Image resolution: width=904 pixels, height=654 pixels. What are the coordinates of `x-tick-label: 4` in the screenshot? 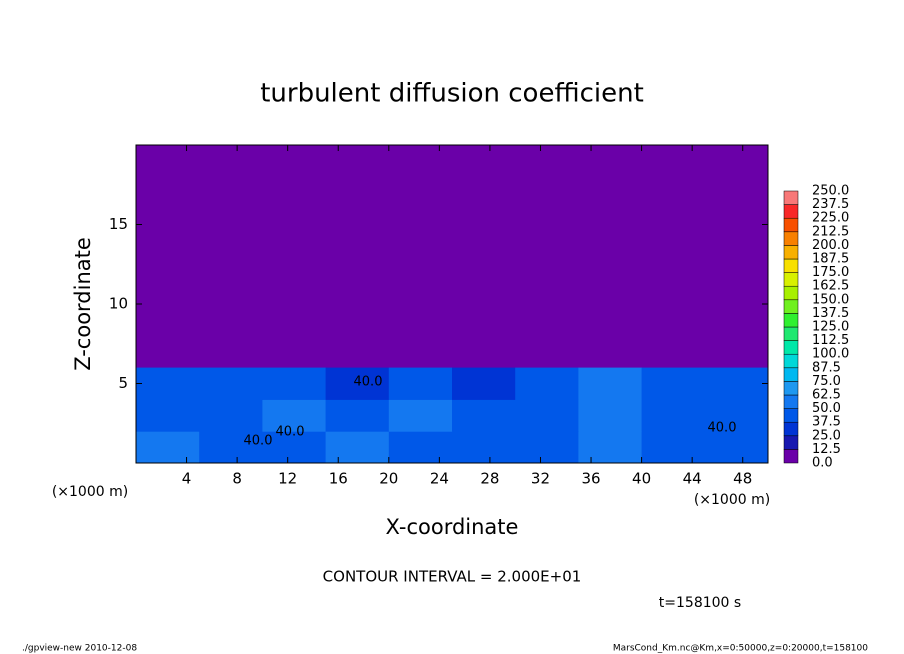 It's located at (187, 479).